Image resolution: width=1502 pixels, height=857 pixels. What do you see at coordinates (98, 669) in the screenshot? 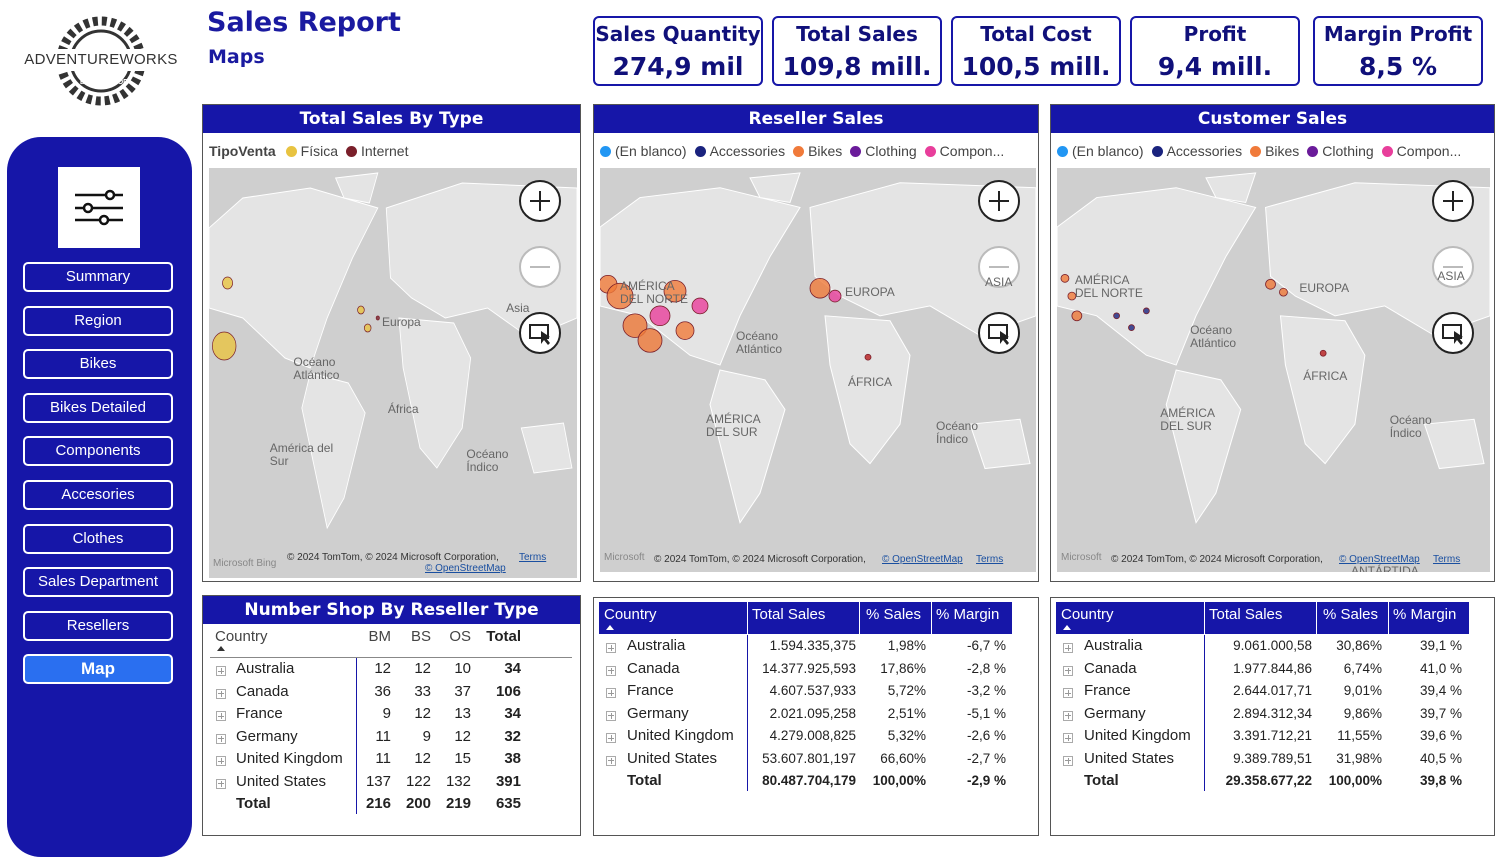
I see `nav-button: Map` at bounding box center [98, 669].